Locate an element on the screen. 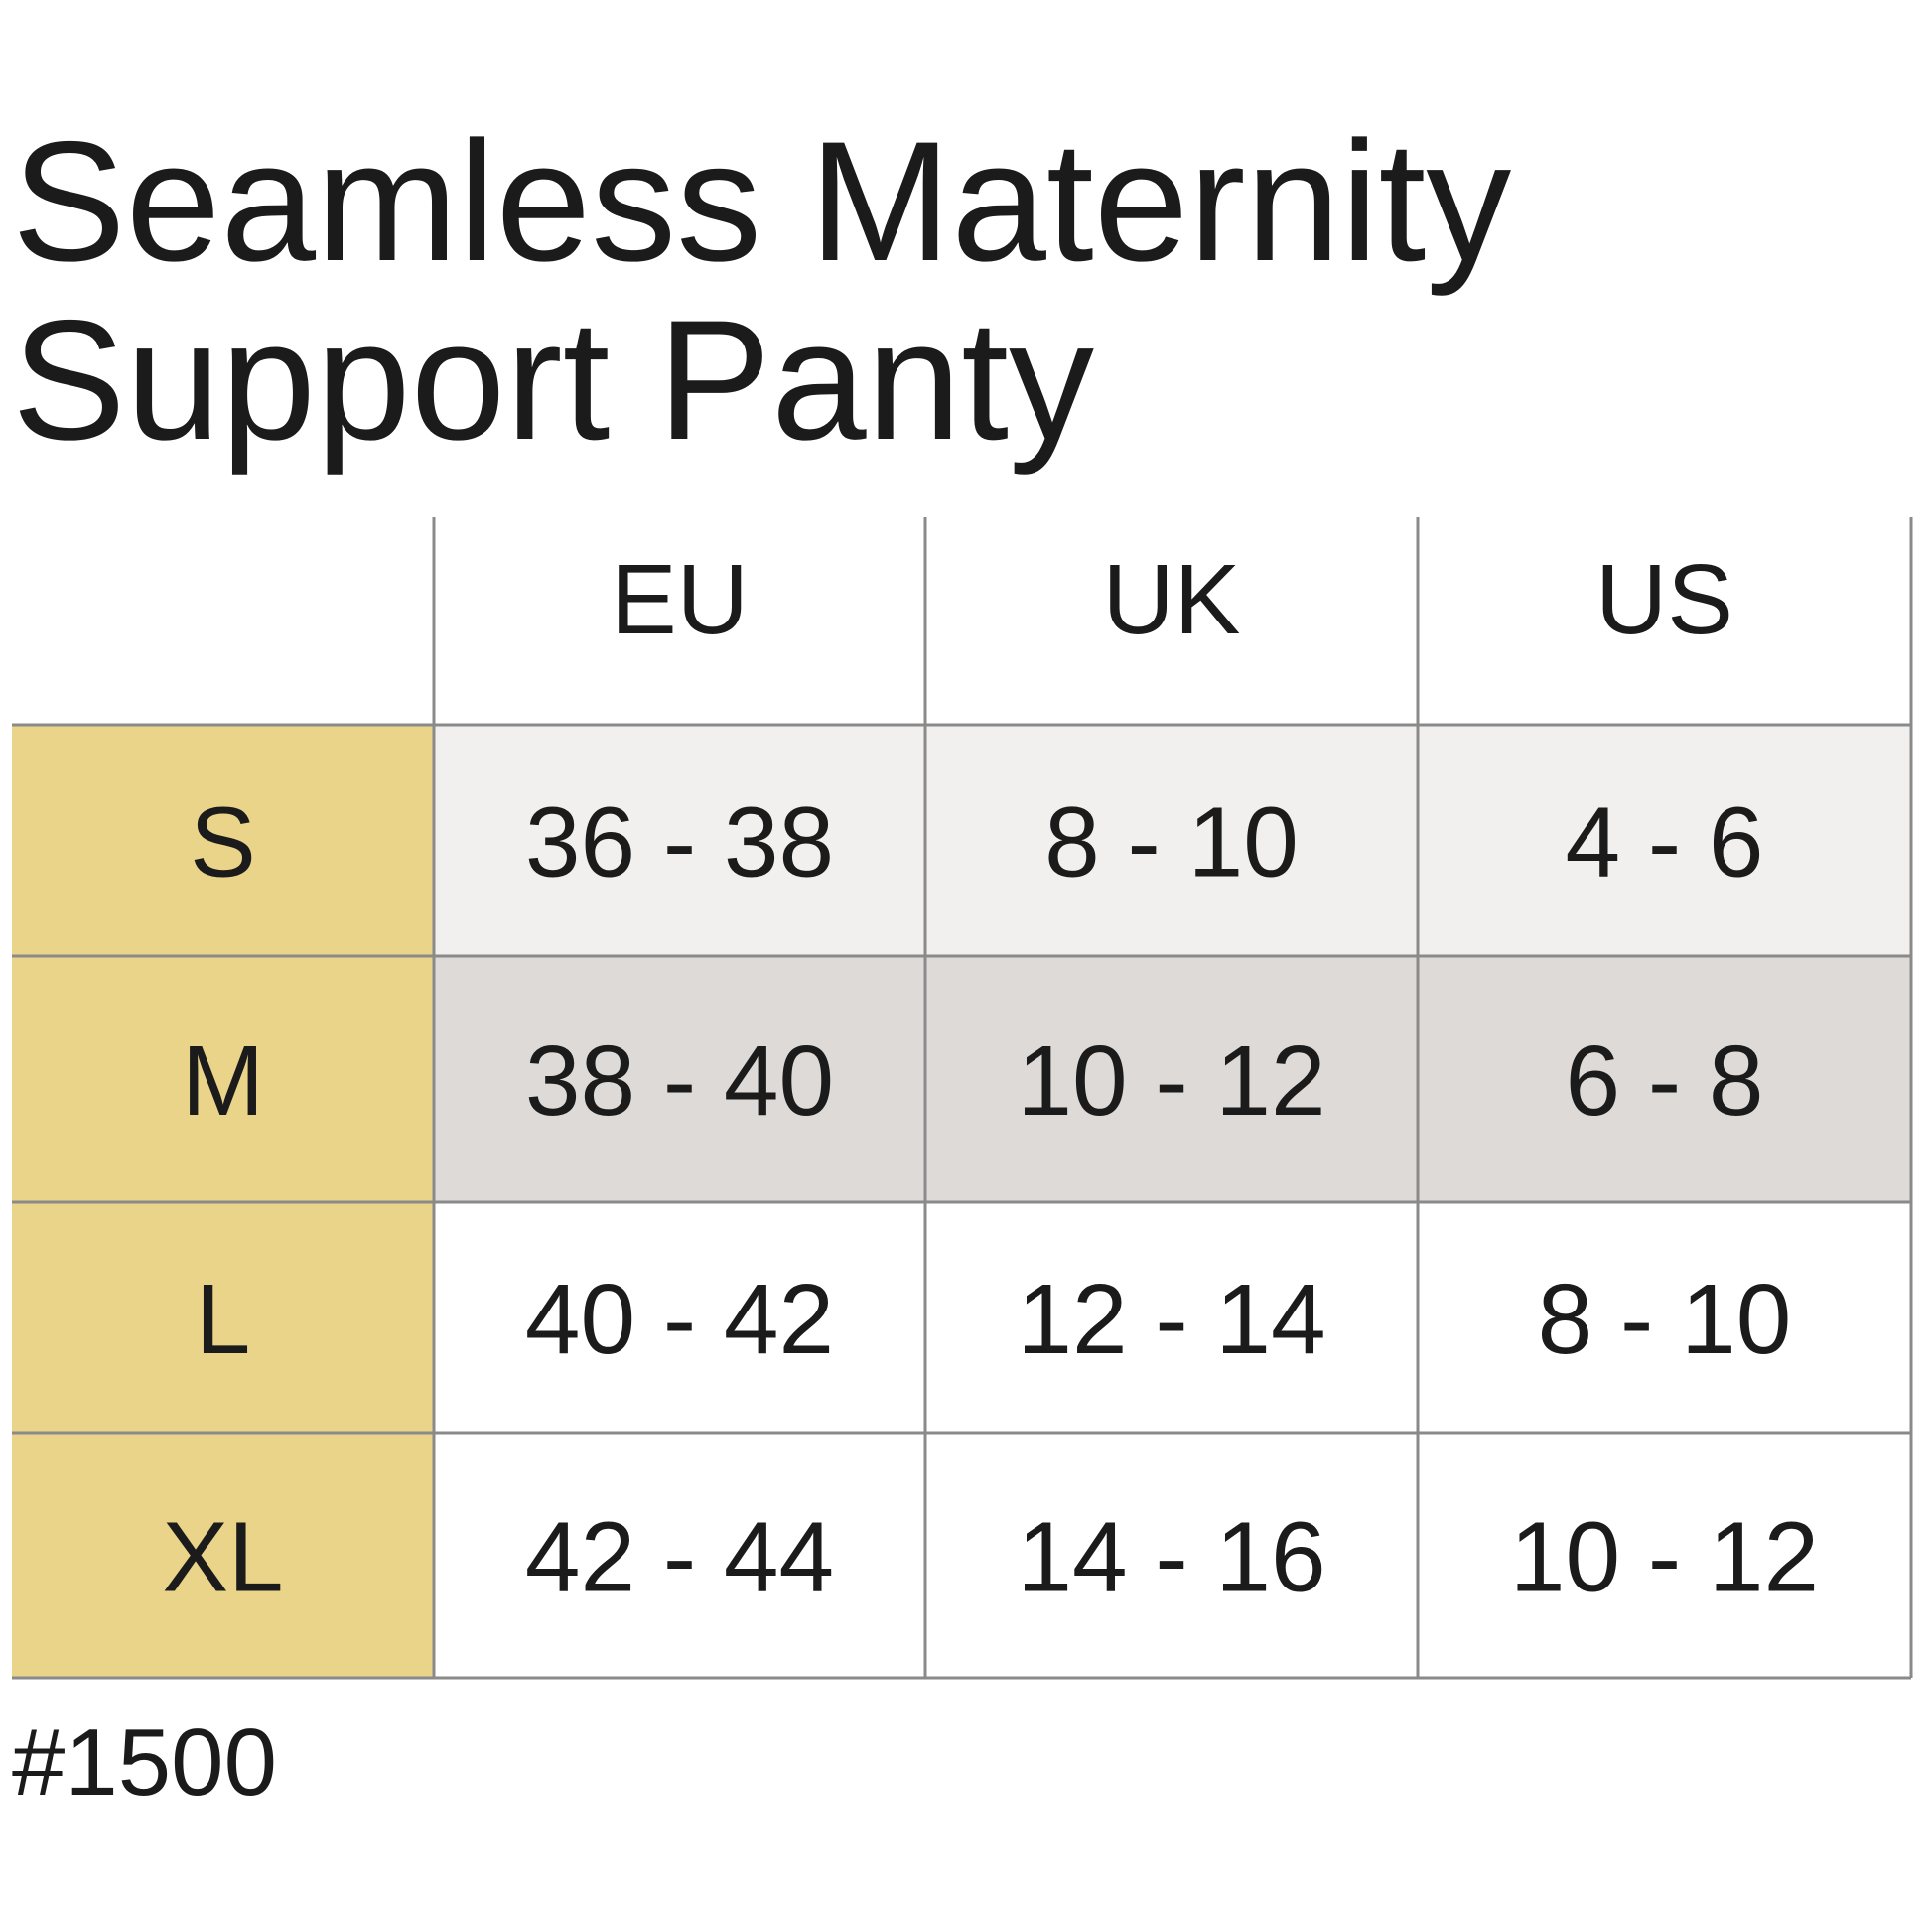  title: Seamless Maternity is located at coordinates (761, 202).